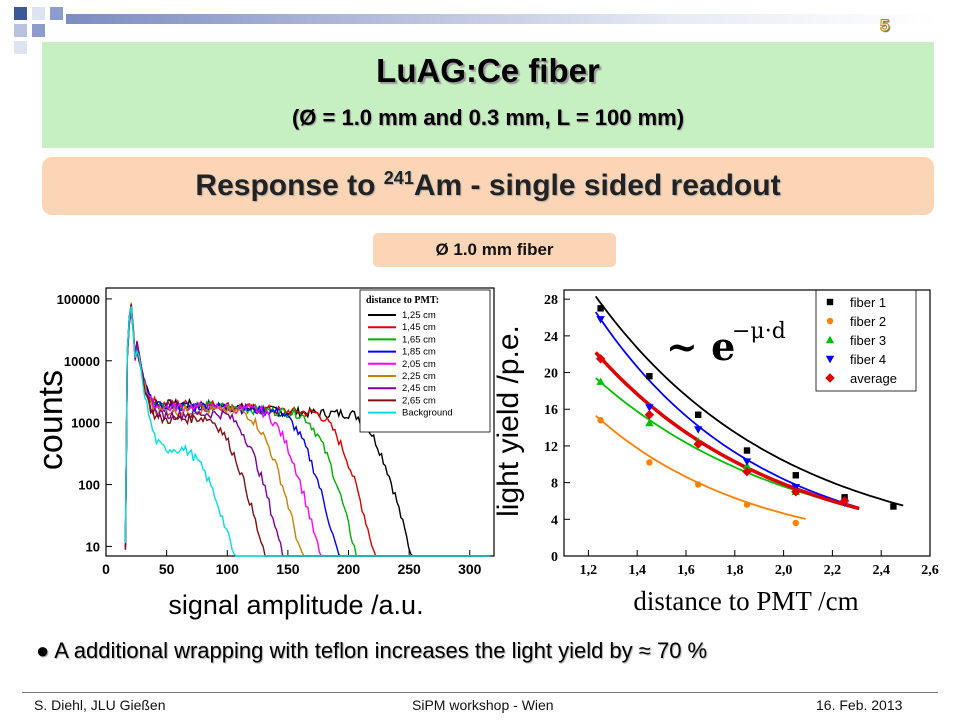 Image resolution: width=960 pixels, height=720 pixels. Describe the element at coordinates (100, 705) in the screenshot. I see `footer-author: S. Diehl, JLU Gießen` at that location.